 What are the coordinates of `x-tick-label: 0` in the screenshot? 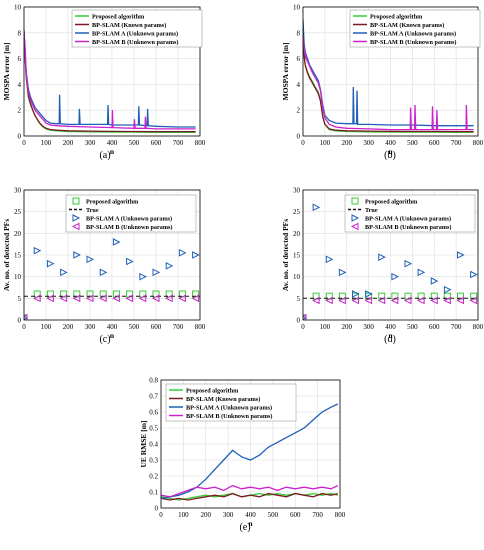 It's located at (24, 327).